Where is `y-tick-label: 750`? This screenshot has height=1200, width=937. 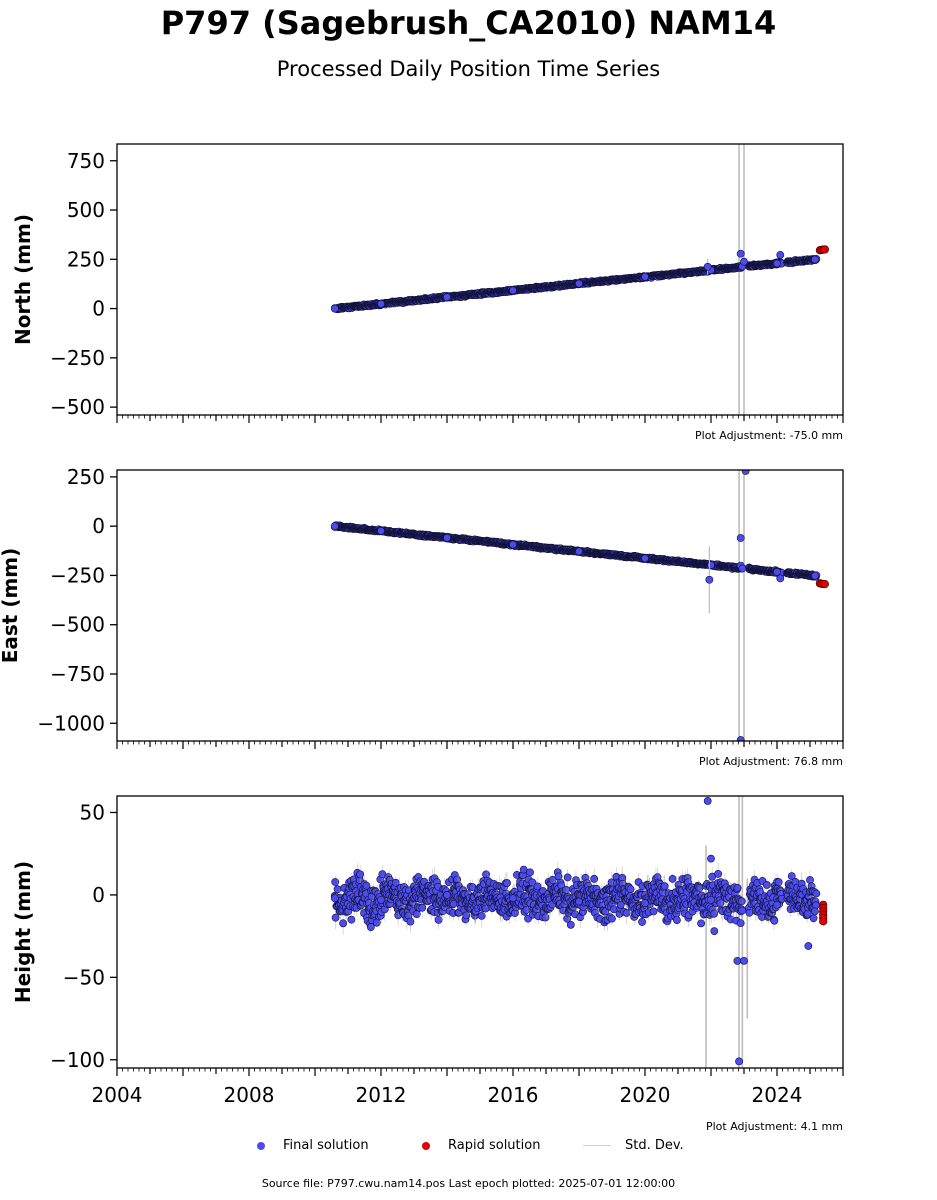 y-tick-label: 750 is located at coordinates (86, 161).